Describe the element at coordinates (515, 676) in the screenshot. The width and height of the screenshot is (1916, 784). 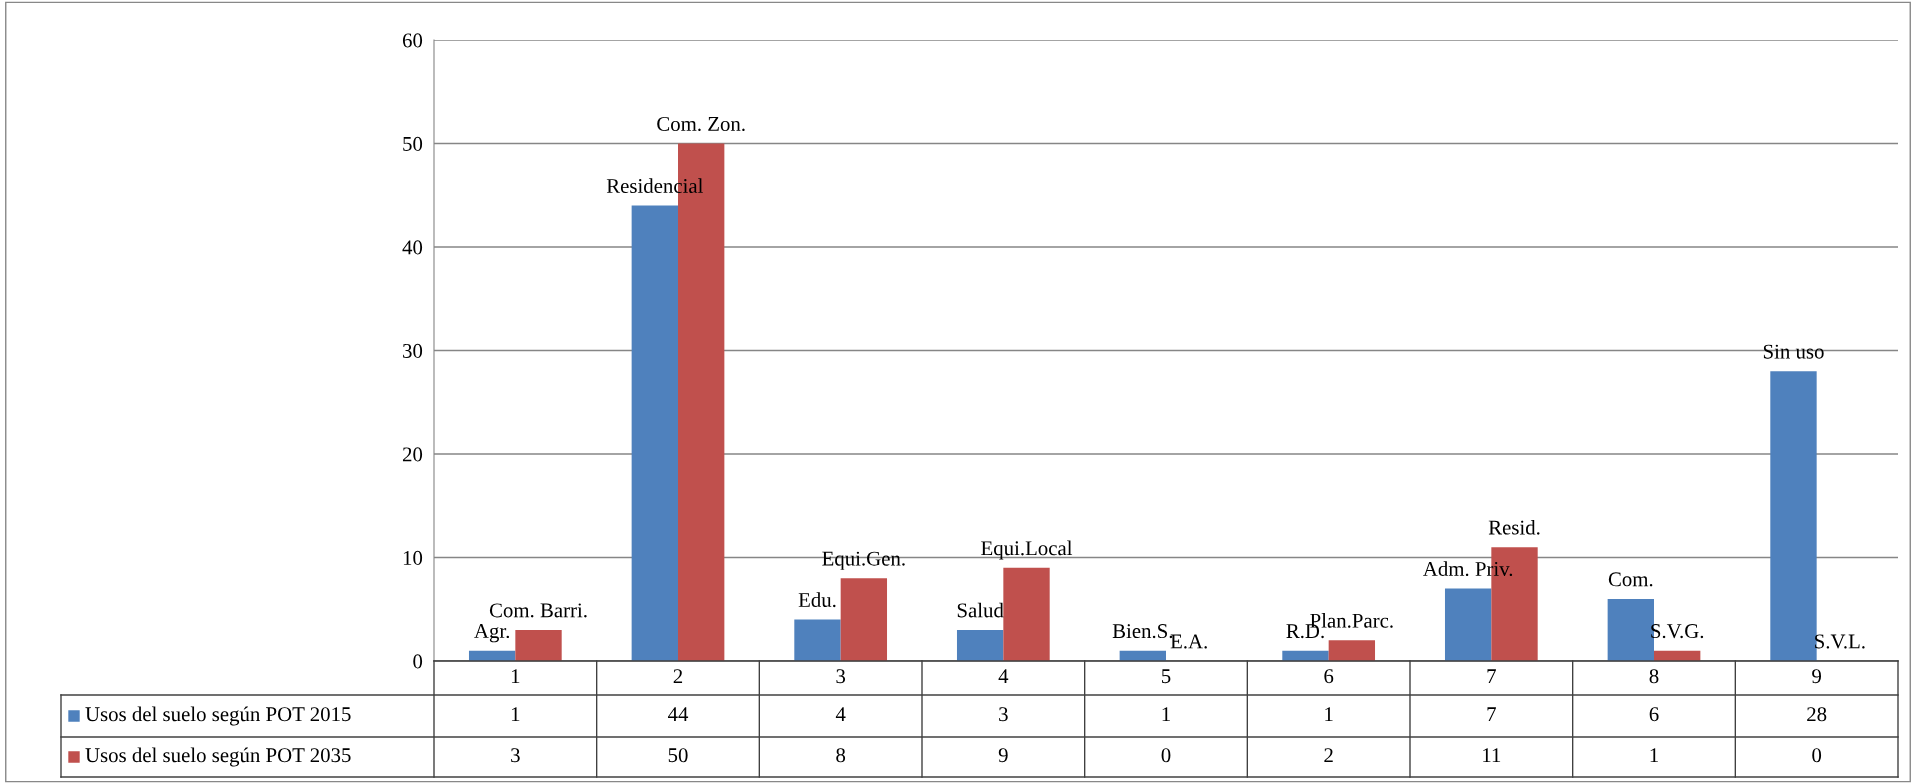
I see `x-tick-label: 1` at that location.